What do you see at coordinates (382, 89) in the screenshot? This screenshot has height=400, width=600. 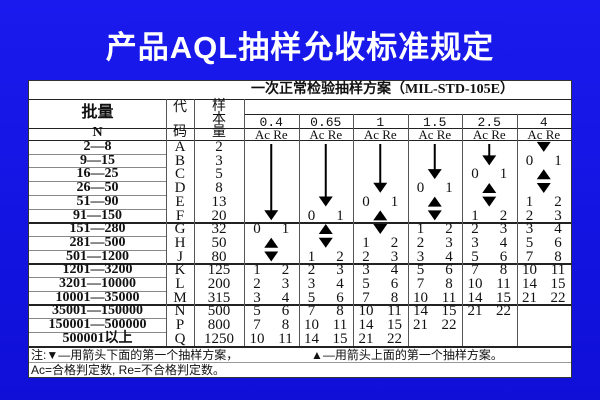 I see `table-caption: 一次正常检验抽样方案（MIL-STD-105E）` at bounding box center [382, 89].